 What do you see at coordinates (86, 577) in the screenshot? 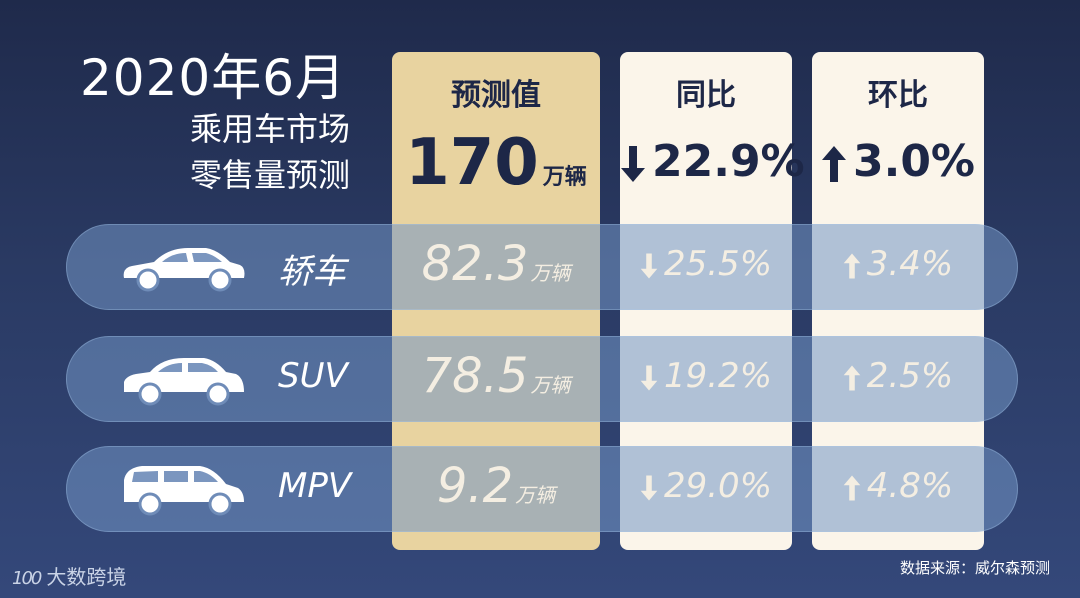
I see `logo-text: 大数跨境` at bounding box center [86, 577].